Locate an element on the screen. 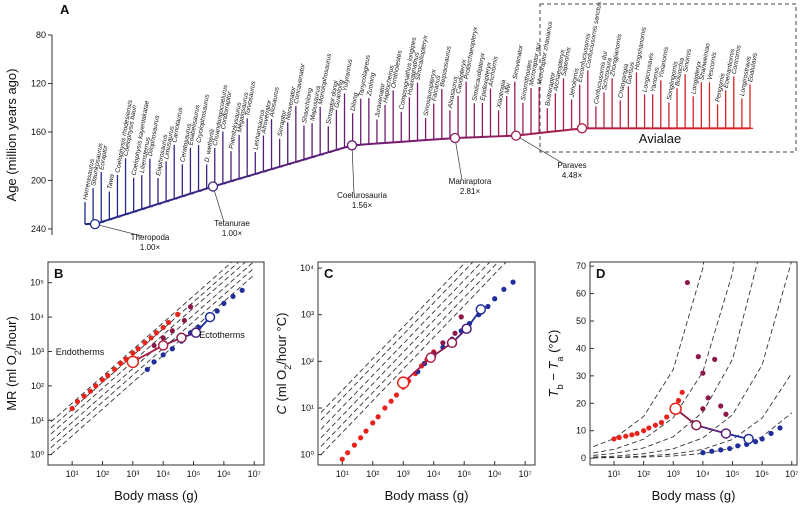 The height and width of the screenshot is (511, 800). x-tick-label: 10⁷ is located at coordinates (525, 474).